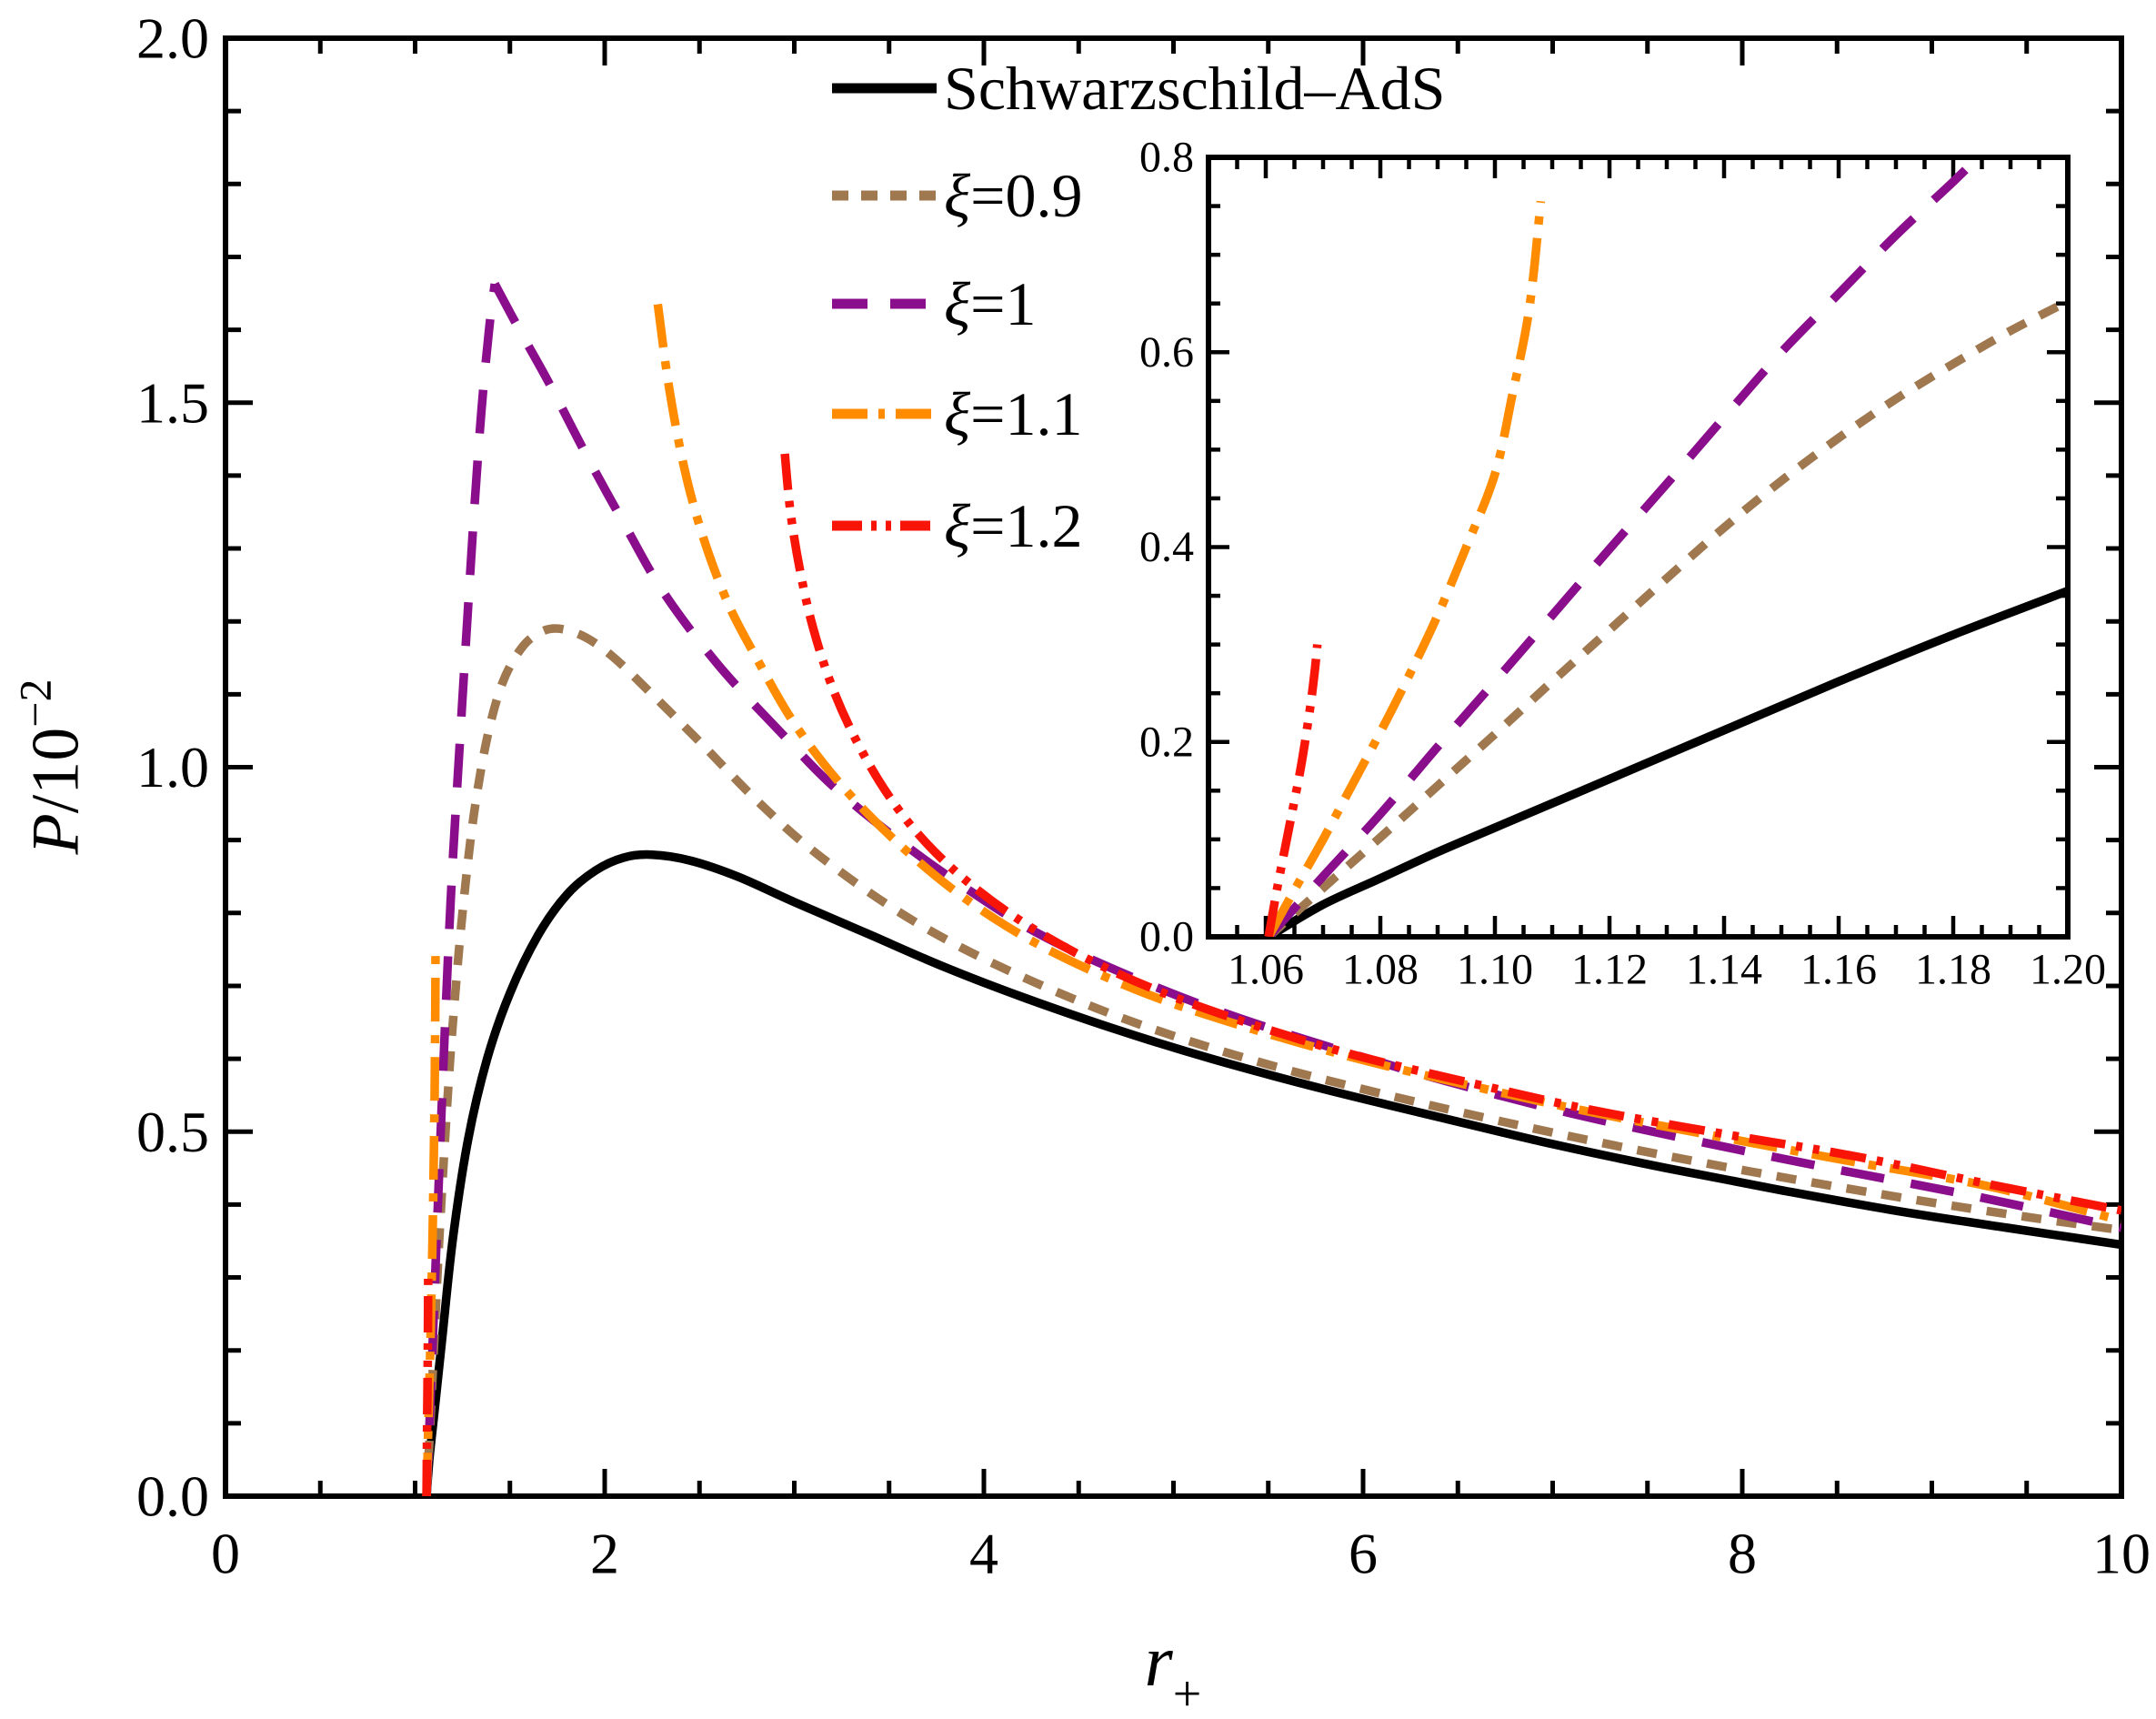 This screenshot has height=1719, width=2156. What do you see at coordinates (460, 889) in the screenshot?
I see `curve-xi-1-main` at bounding box center [460, 889].